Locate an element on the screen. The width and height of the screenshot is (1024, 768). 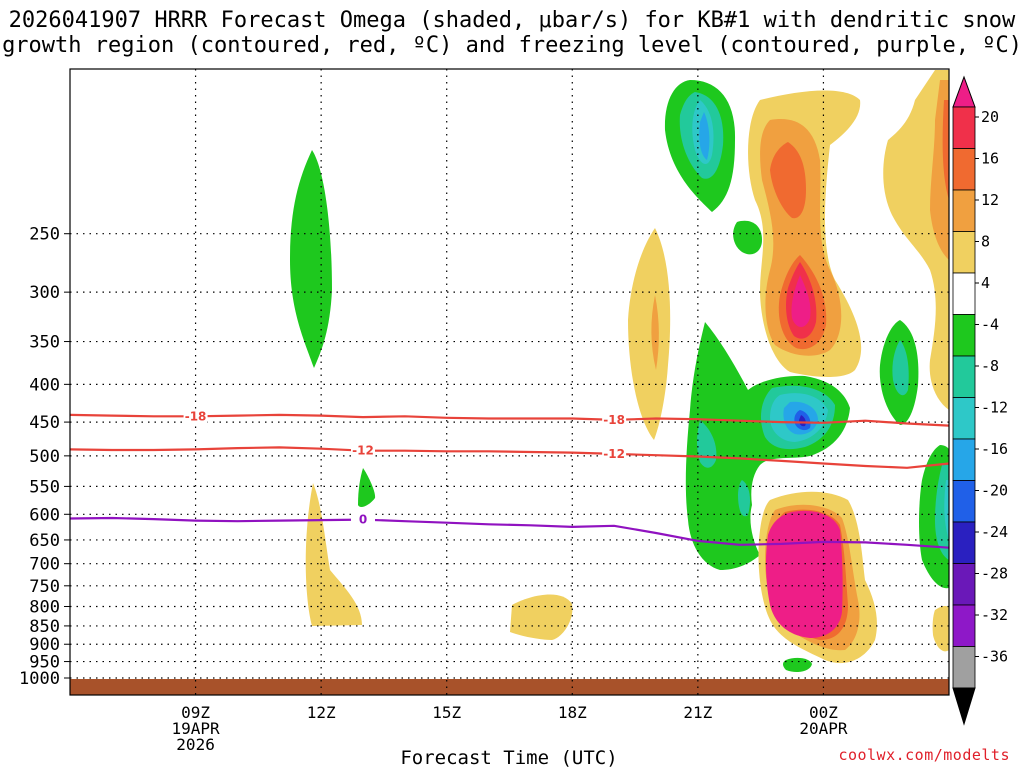
y-tick-label: 650 is located at coordinates (44, 541).